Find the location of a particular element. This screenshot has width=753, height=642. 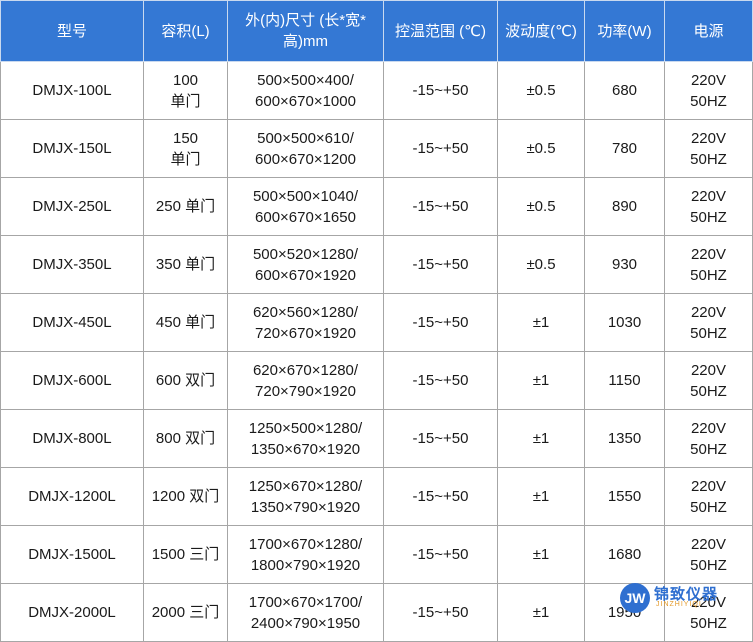

table-cell: DMJX-600L is located at coordinates (72, 380).